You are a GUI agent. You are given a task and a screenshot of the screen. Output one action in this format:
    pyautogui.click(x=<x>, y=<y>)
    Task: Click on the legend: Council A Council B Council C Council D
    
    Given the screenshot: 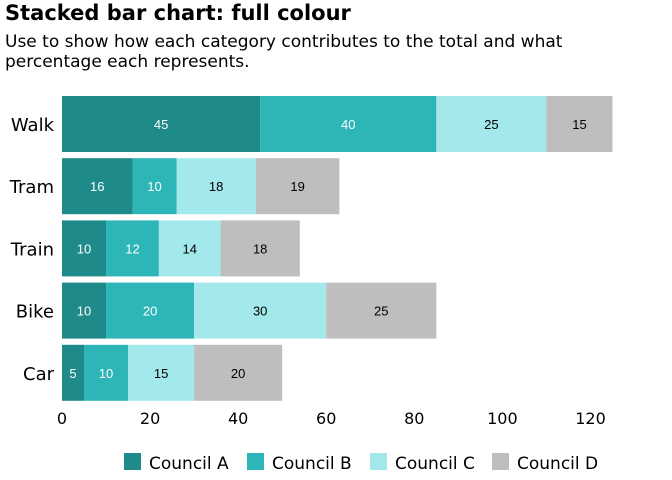 What is the action you would take?
    pyautogui.click(x=361, y=463)
    